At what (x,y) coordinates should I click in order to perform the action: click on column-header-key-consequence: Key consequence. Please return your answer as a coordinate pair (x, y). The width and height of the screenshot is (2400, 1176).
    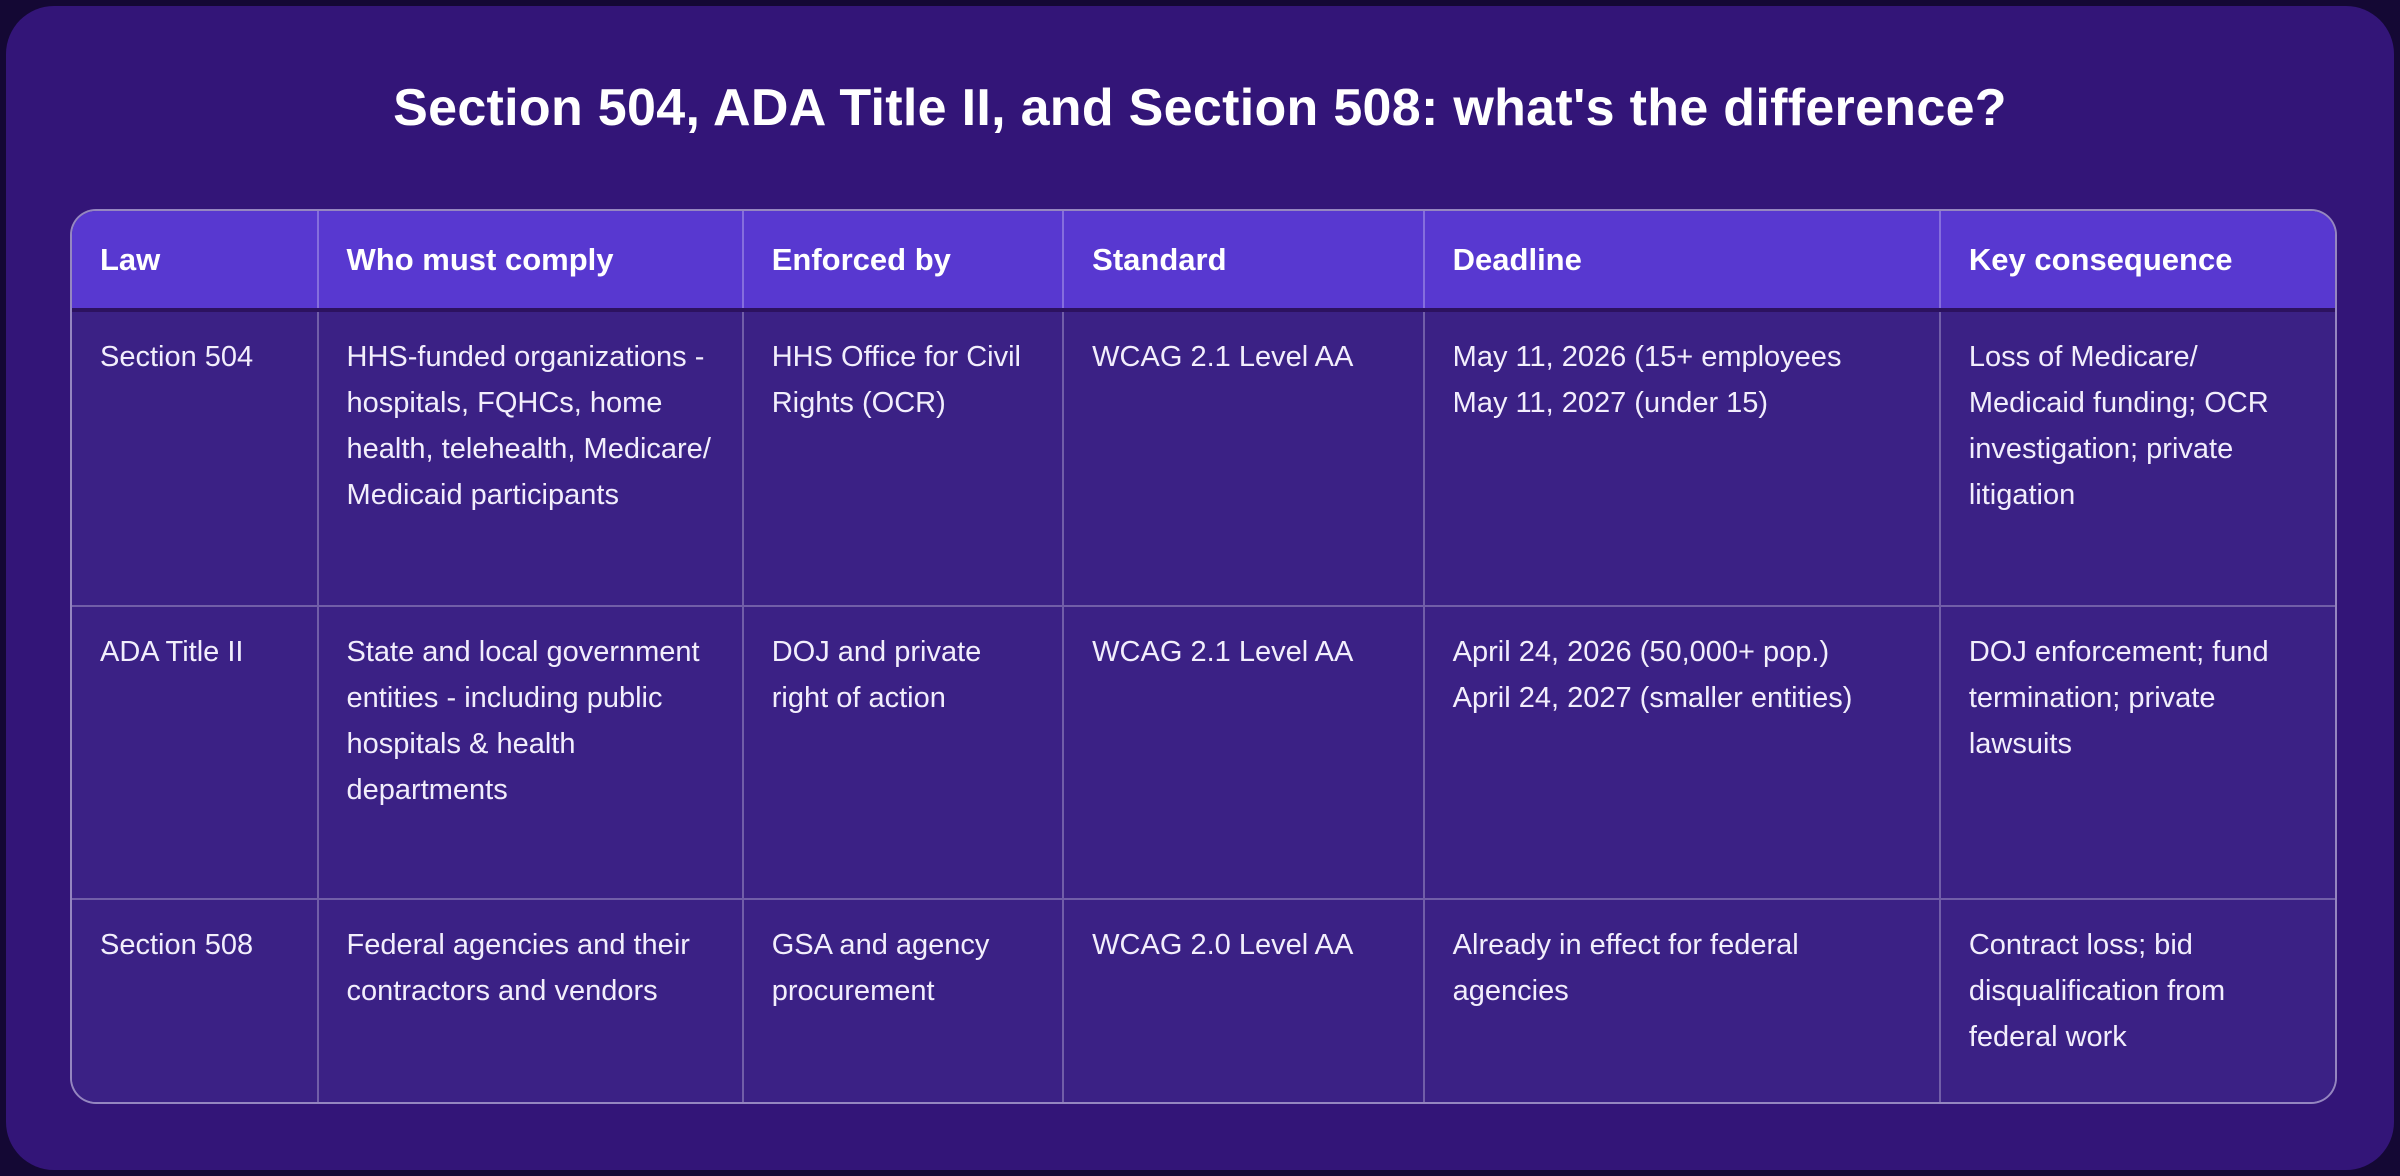
    Looking at the image, I should click on (2136, 261).